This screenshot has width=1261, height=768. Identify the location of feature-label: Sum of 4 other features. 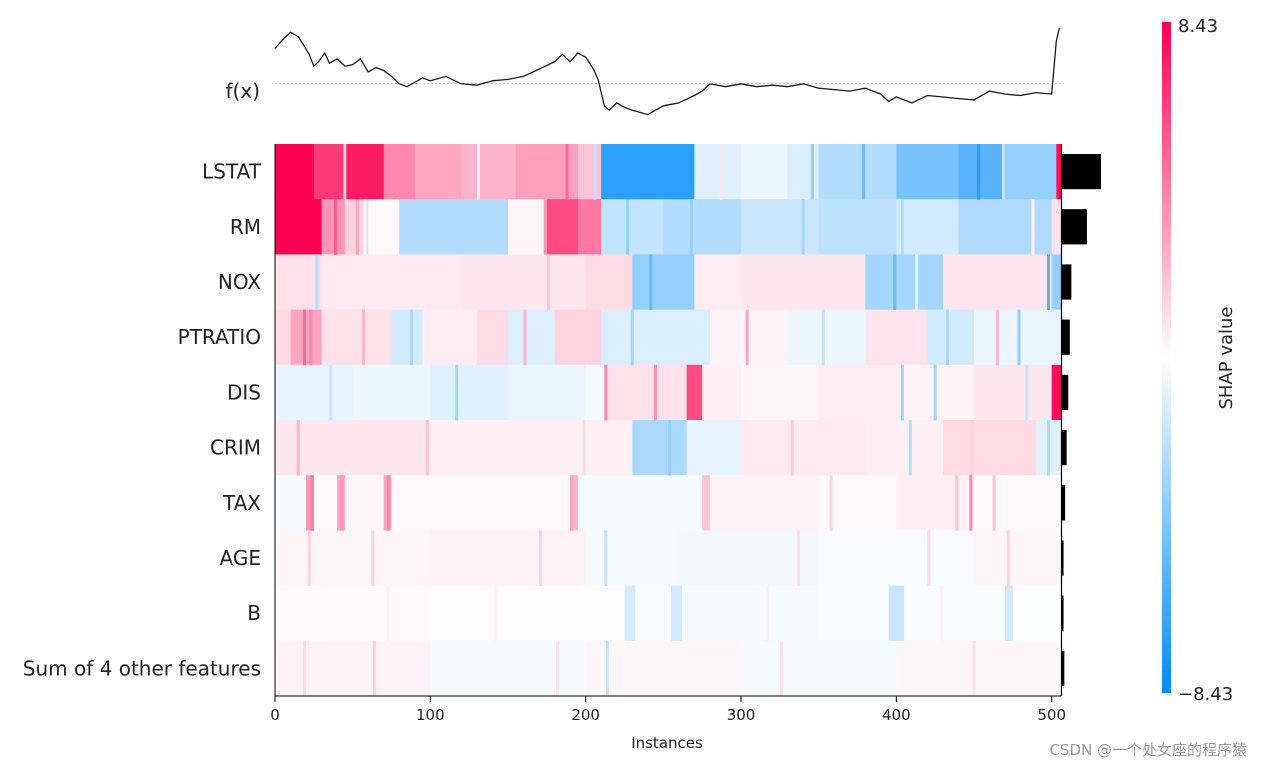
(142, 668).